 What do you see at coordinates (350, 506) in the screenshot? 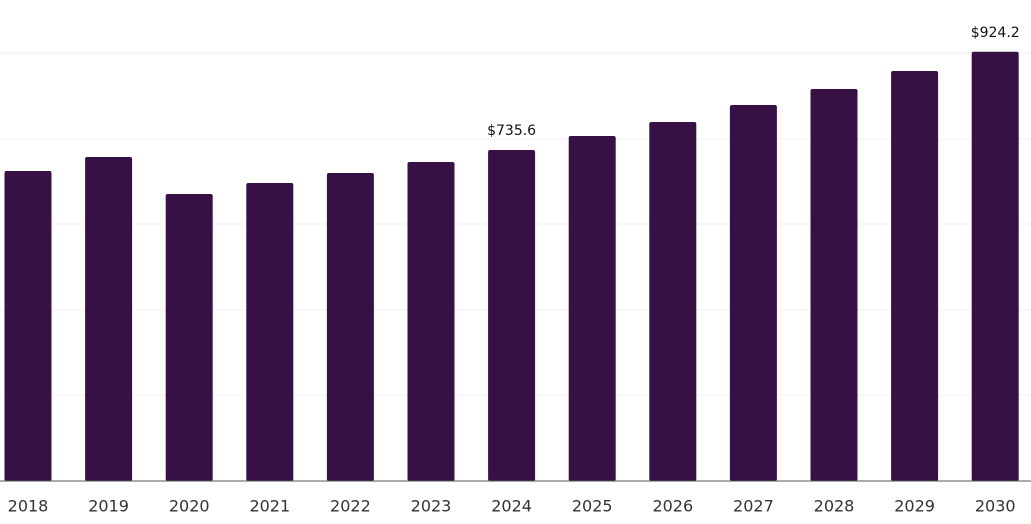
I see `x-tick-label: 2022` at bounding box center [350, 506].